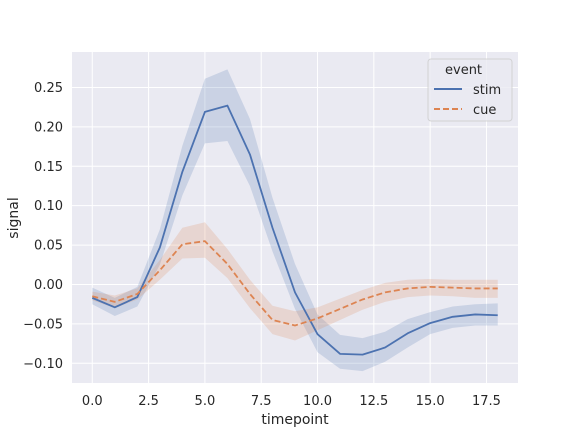  What do you see at coordinates (148, 401) in the screenshot?
I see `x-tick-label: 2.5` at bounding box center [148, 401].